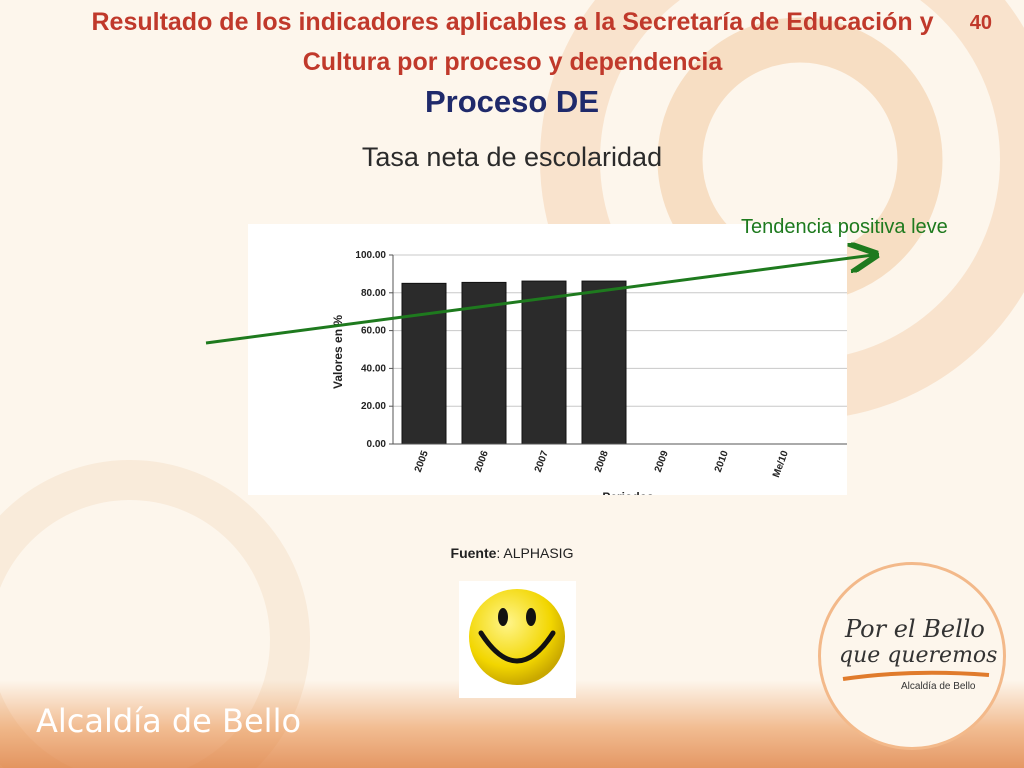  Describe the element at coordinates (338, 352) in the screenshot. I see `y-axis-label: Valores en %` at that location.